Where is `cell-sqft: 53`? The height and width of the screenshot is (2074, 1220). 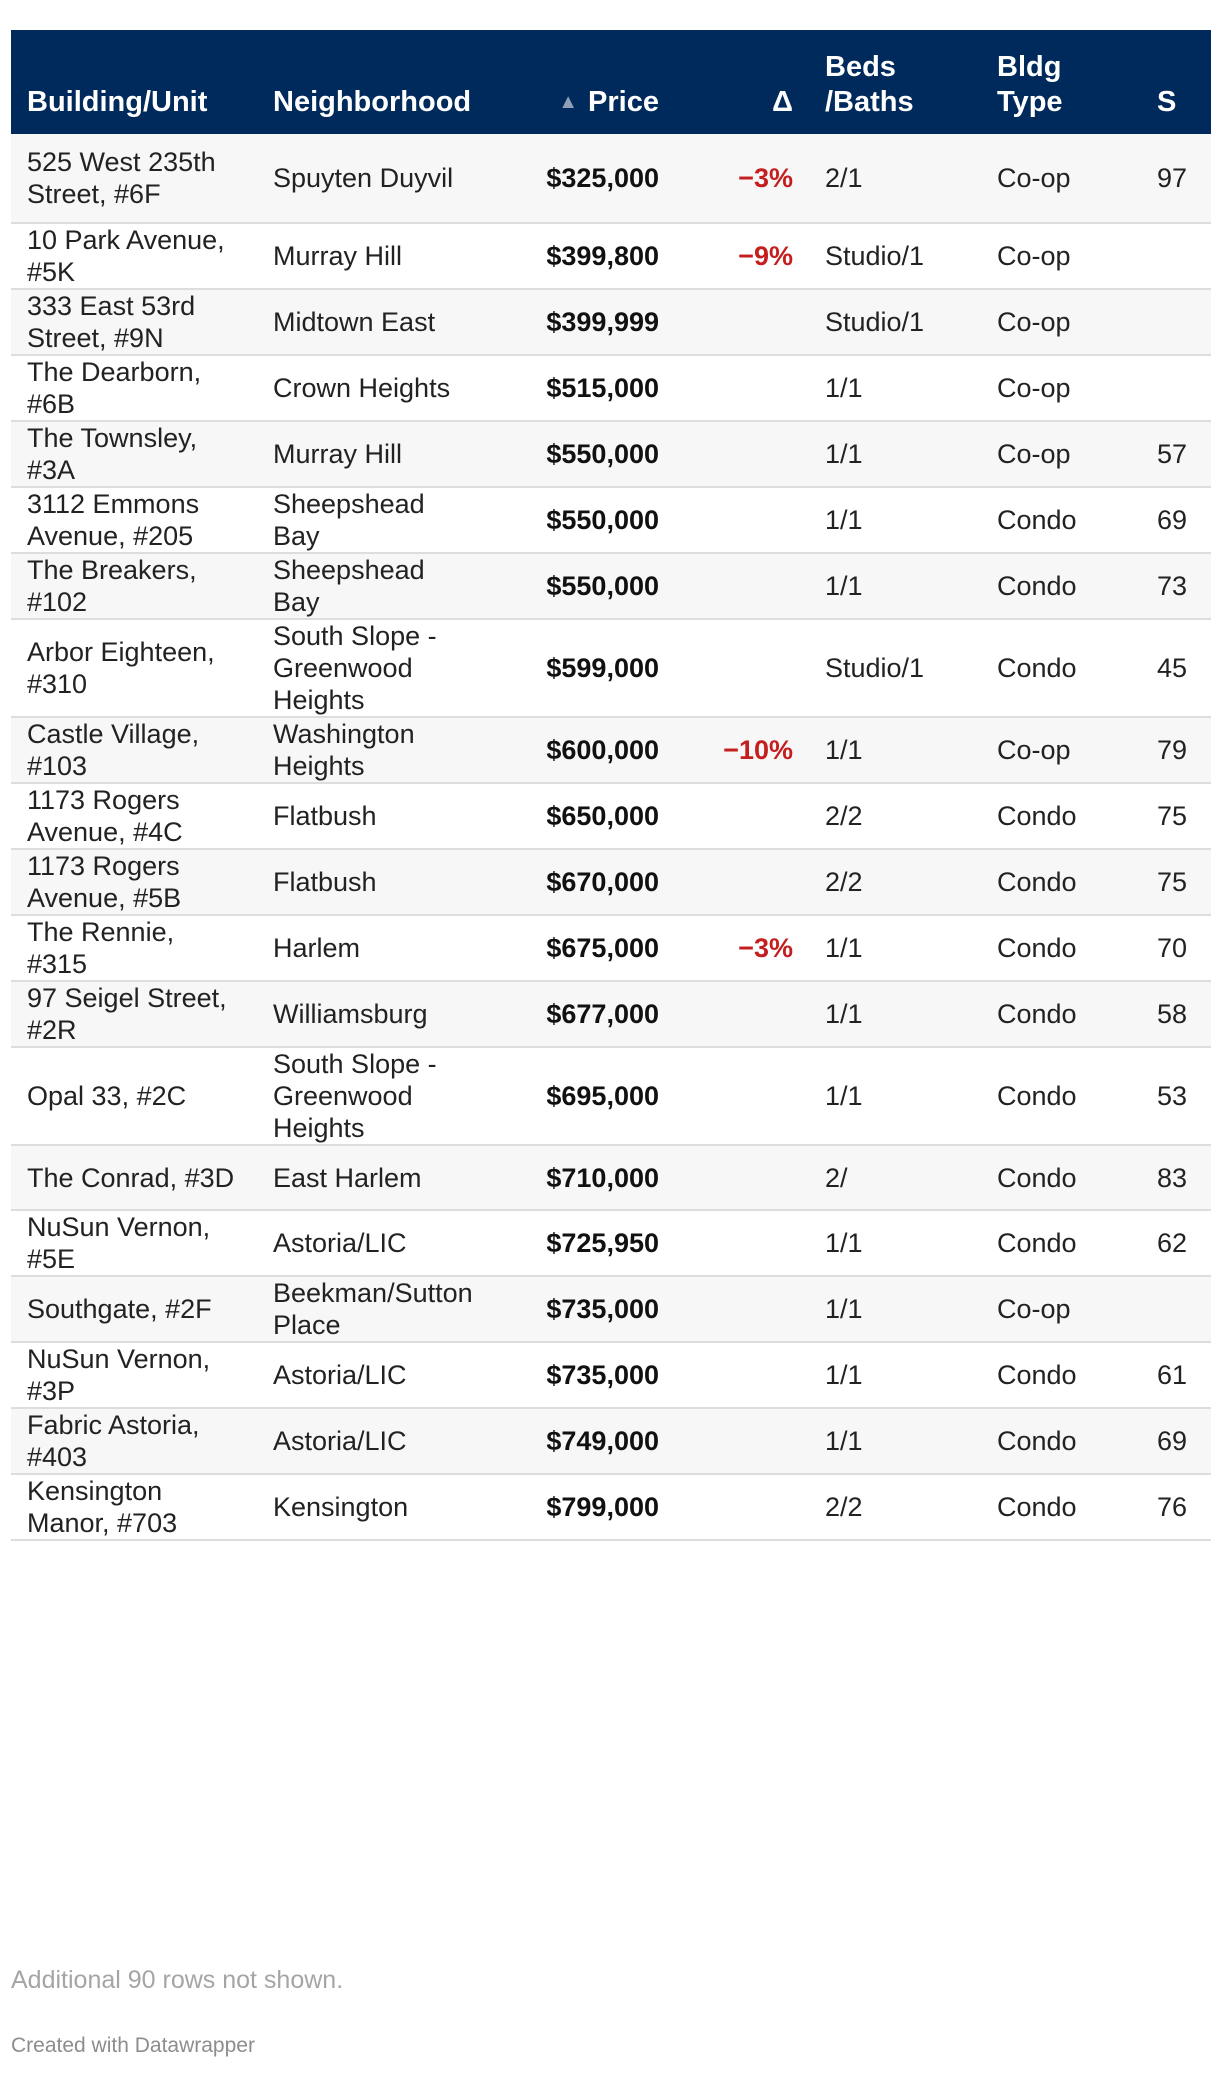 cell-sqft: 53 is located at coordinates (1176, 1096).